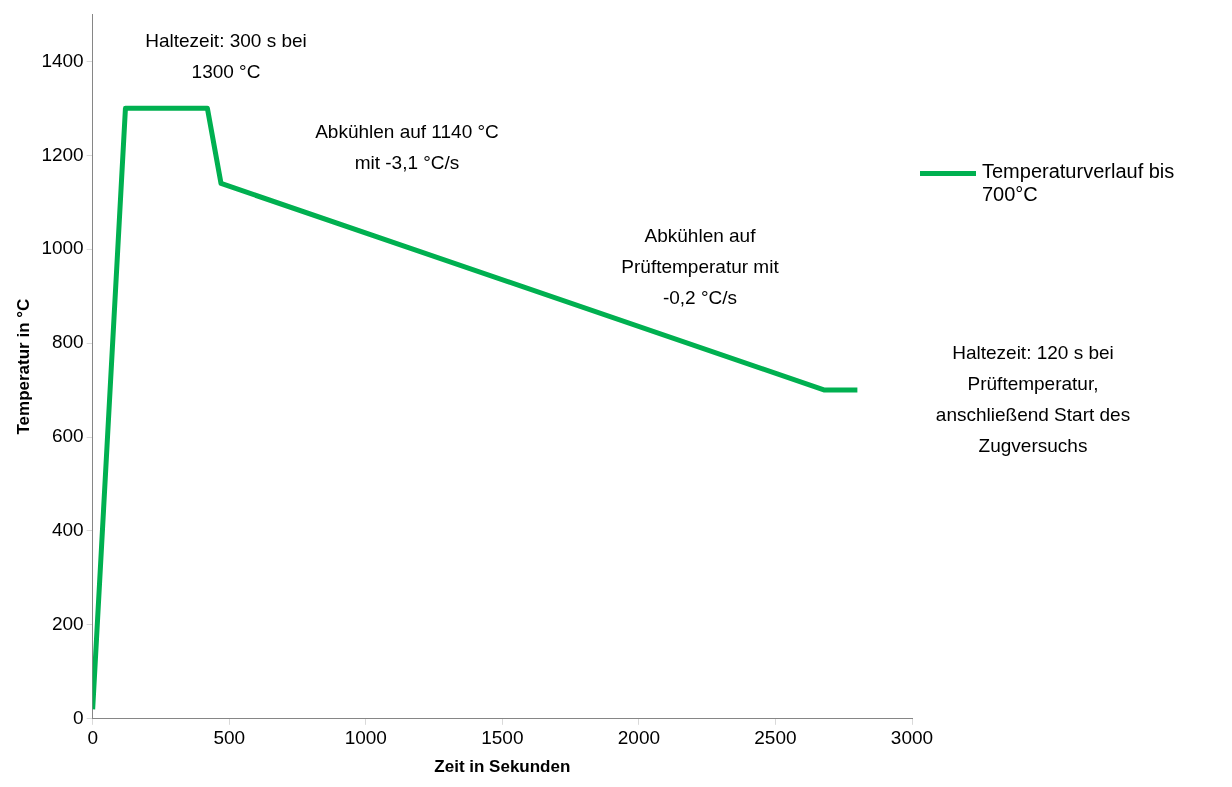 The height and width of the screenshot is (787, 1232). I want to click on y-tick-label: 0, so click(78, 718).